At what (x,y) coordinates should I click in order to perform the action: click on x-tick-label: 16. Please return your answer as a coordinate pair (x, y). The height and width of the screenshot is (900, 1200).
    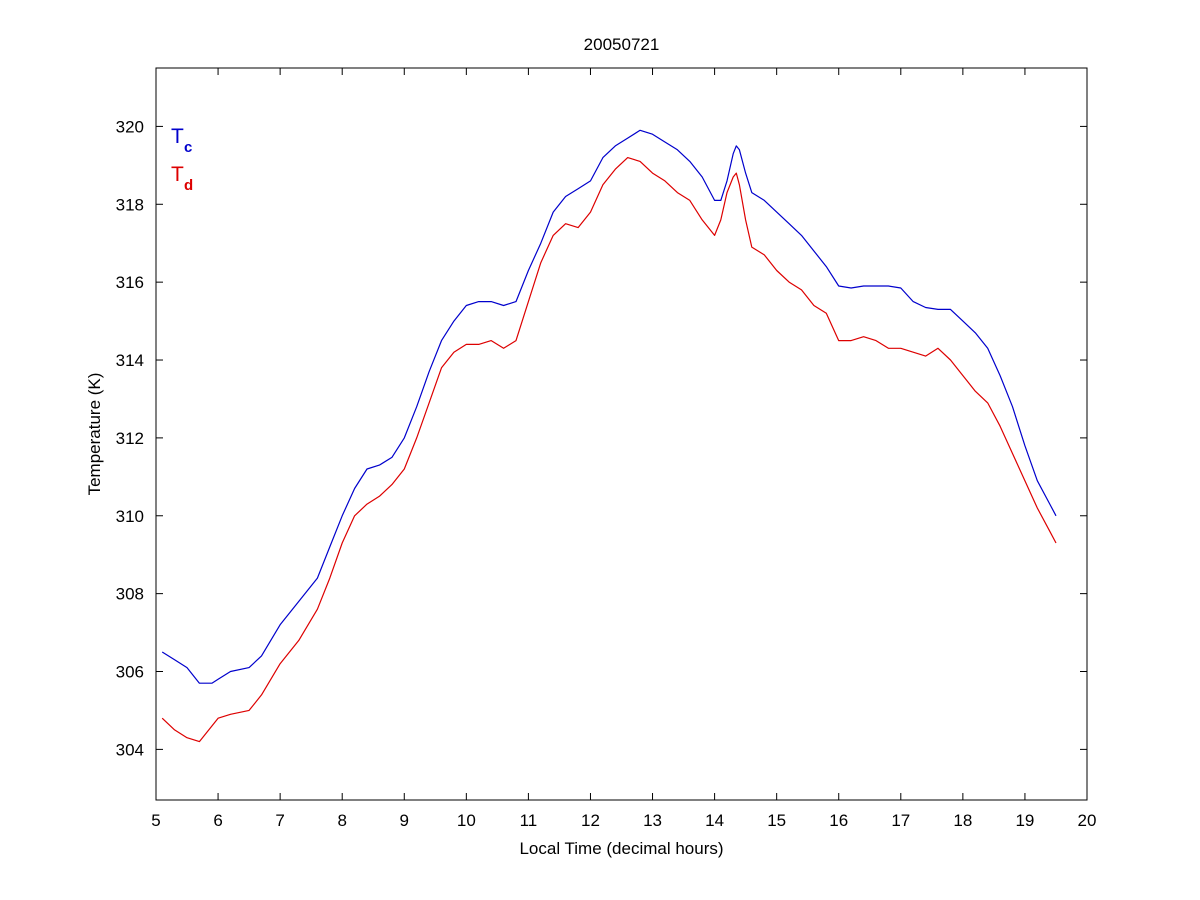
    Looking at the image, I should click on (838, 820).